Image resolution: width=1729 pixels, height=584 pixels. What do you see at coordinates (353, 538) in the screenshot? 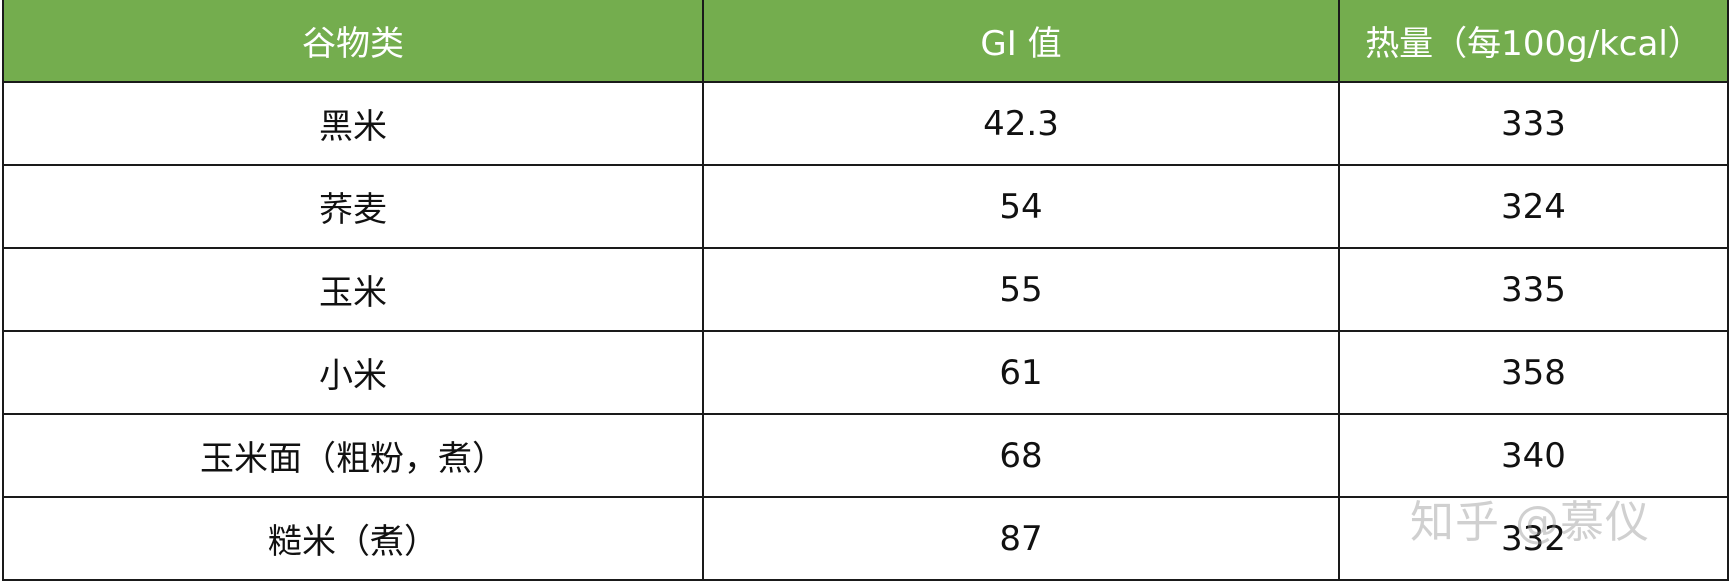
I see `grain-name-cell: 糙米（煮）` at bounding box center [353, 538].